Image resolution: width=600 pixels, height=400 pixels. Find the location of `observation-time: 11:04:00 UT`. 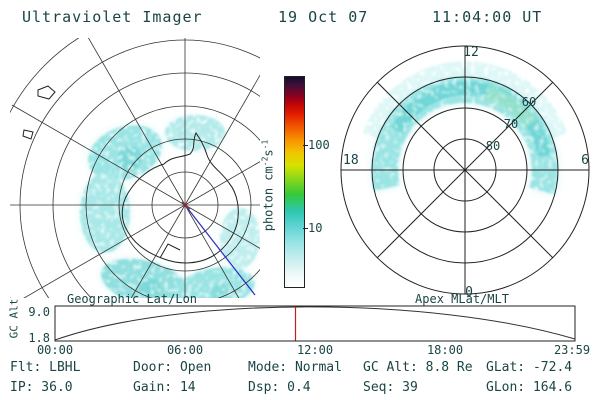

observation-time: 11:04:00 UT is located at coordinates (487, 17).